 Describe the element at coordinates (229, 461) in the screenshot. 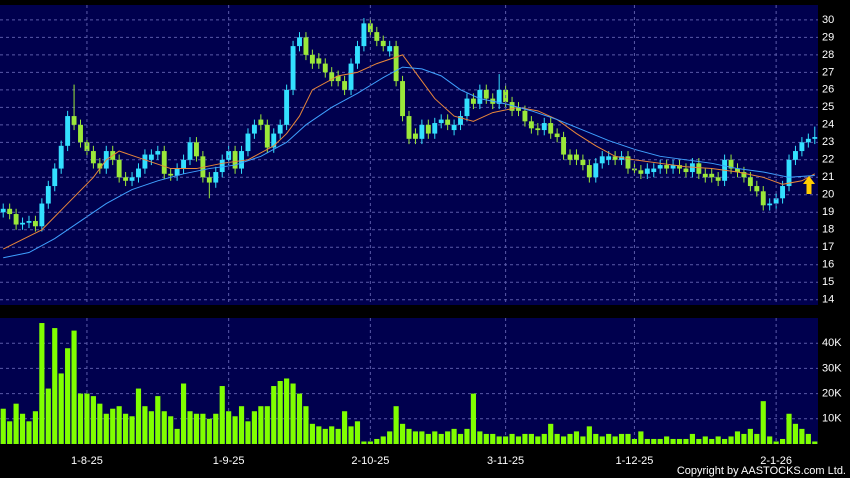

I see `x-tick-label: 1-9-25` at that location.